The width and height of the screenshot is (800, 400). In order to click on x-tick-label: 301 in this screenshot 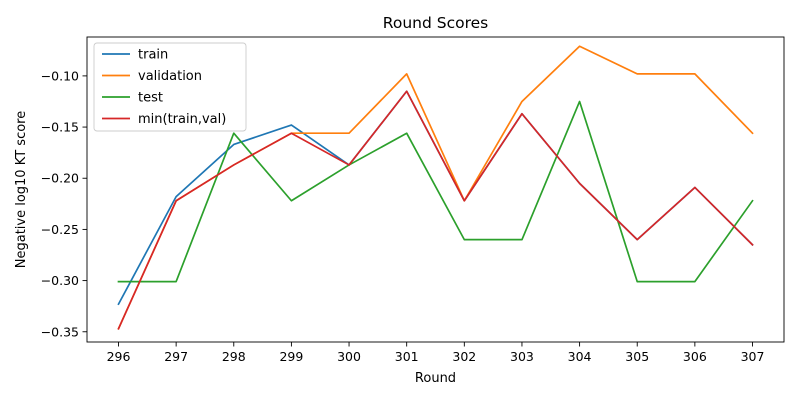, I will do `click(407, 356)`.